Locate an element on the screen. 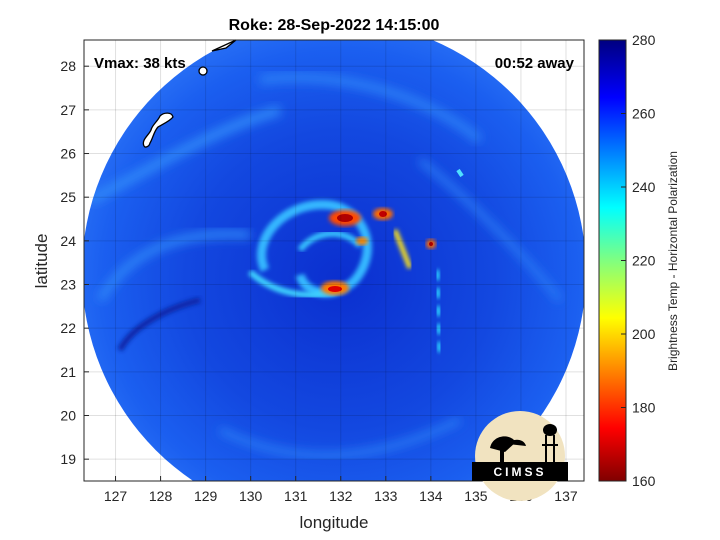 The width and height of the screenshot is (720, 540). x-tick-label: 132 is located at coordinates (341, 496).